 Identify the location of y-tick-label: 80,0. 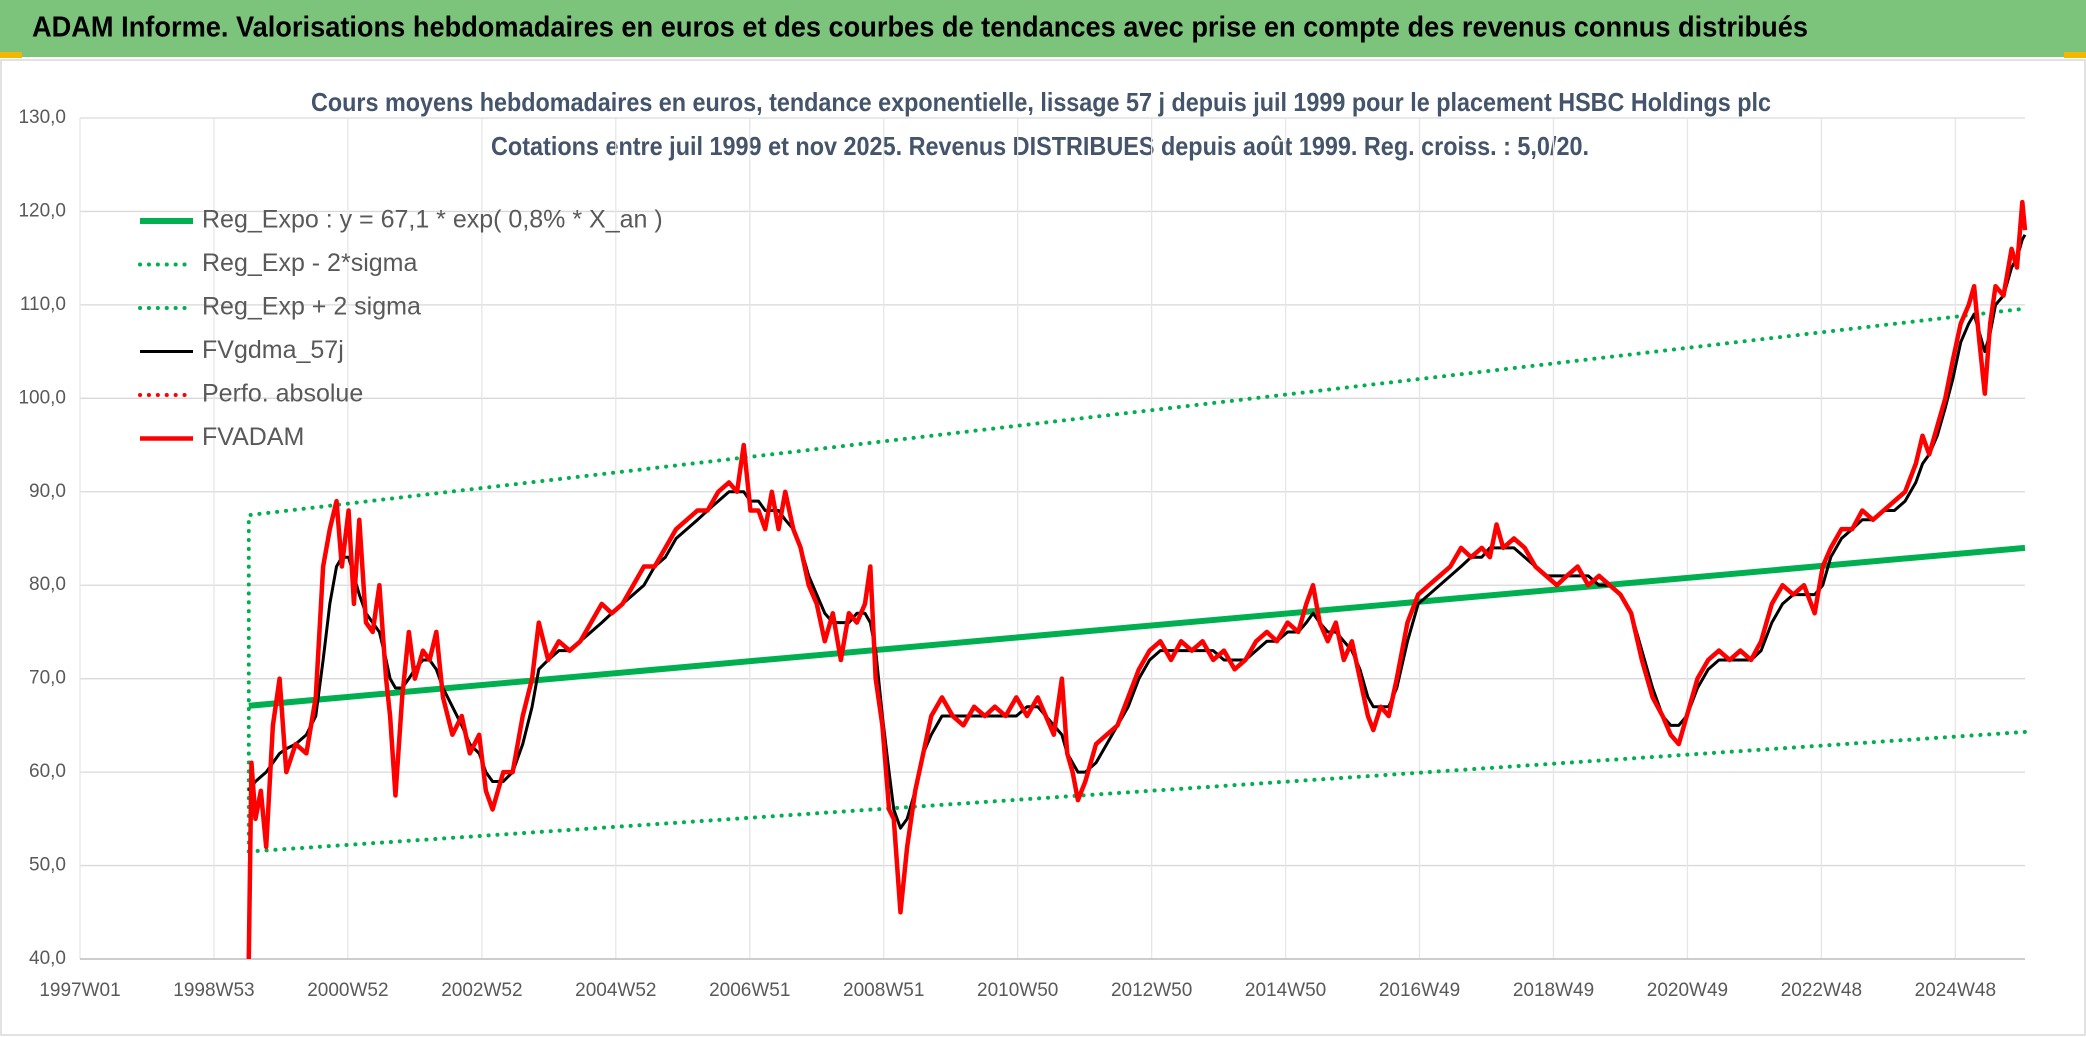
(47, 584).